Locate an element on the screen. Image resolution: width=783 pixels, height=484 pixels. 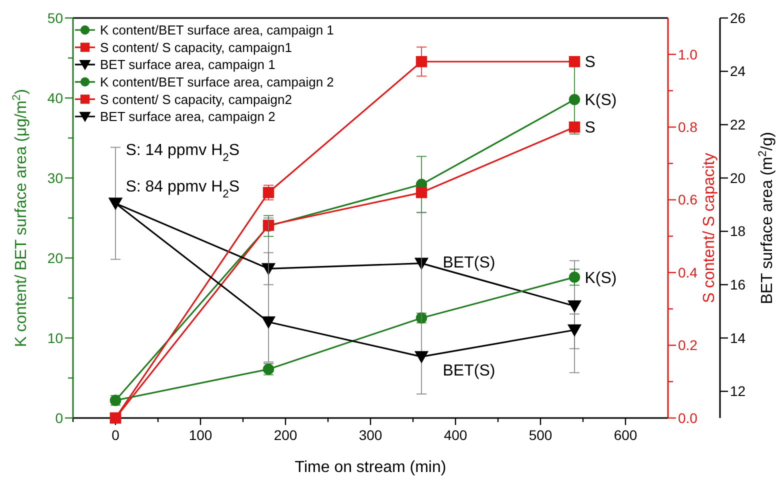
x-tick-label: 200 is located at coordinates (286, 435).